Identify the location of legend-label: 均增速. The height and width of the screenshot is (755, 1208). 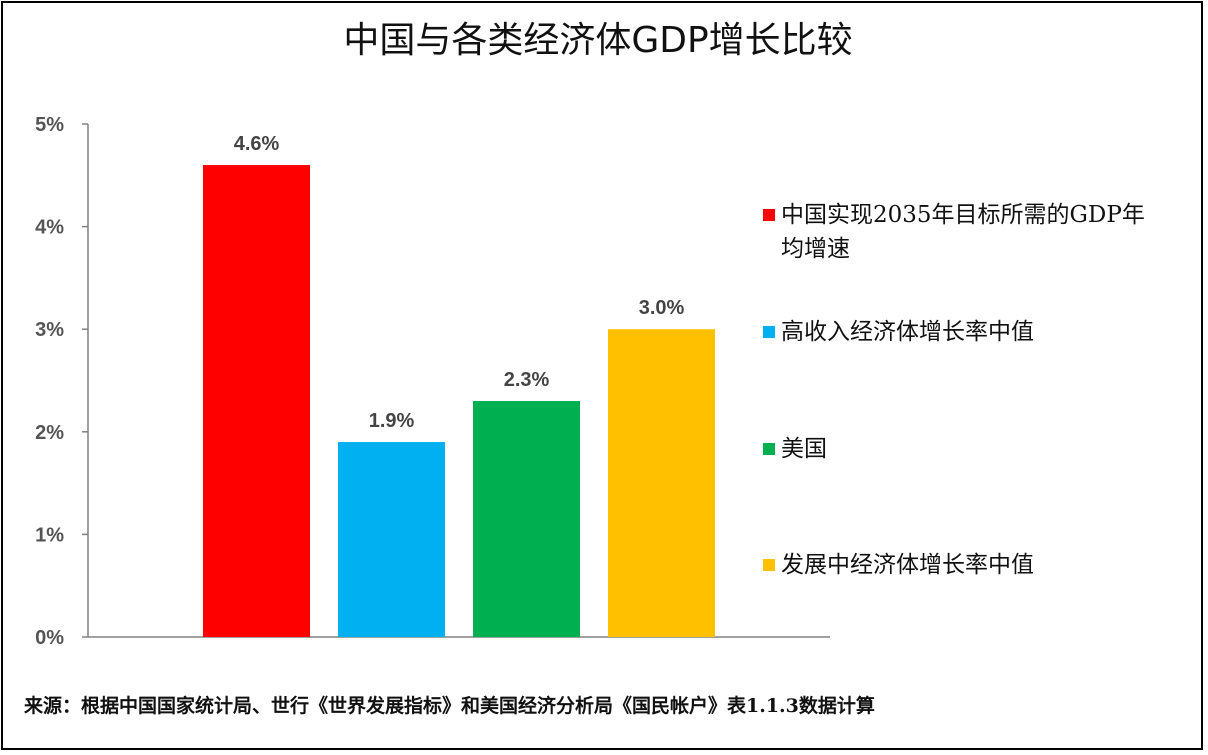
(815, 249).